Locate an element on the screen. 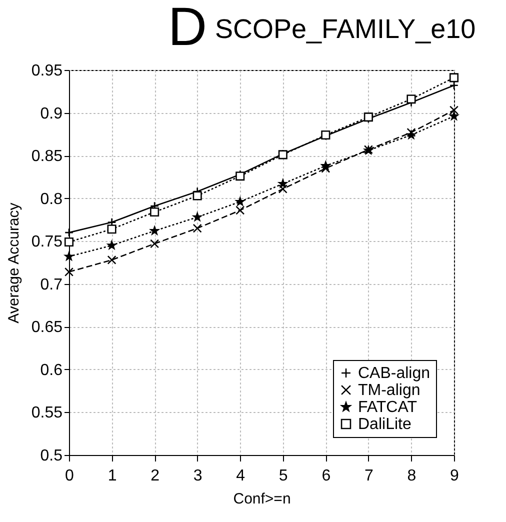 This screenshot has height=522, width=506. y-tick-label: 0.55 is located at coordinates (47, 413).